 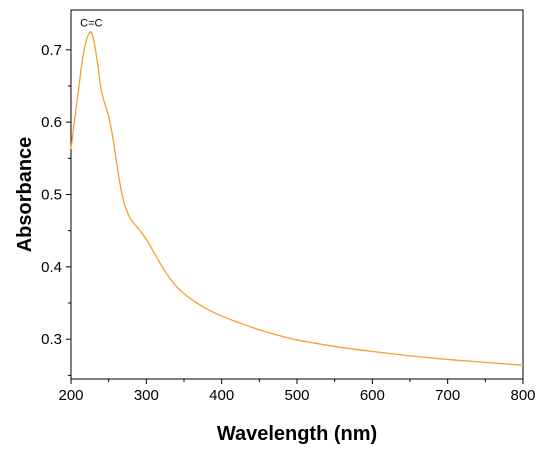 What do you see at coordinates (51, 339) in the screenshot?
I see `y-tick-label: 0.3` at bounding box center [51, 339].